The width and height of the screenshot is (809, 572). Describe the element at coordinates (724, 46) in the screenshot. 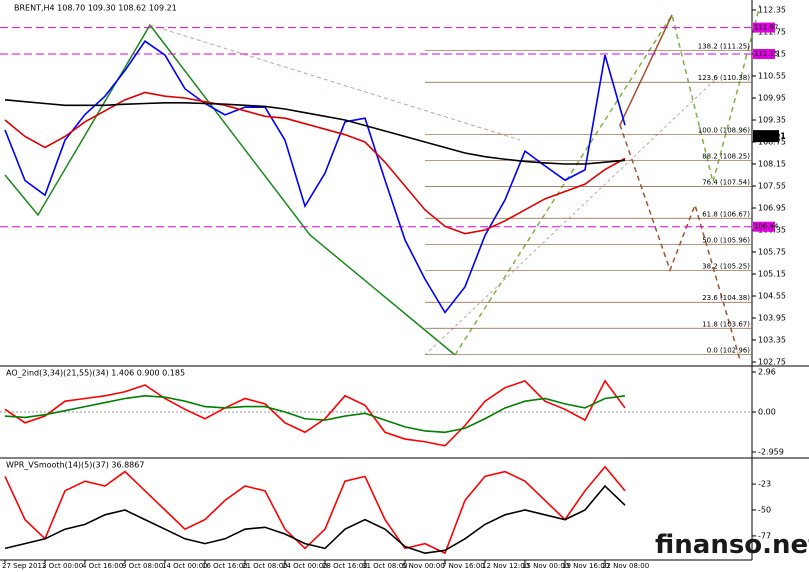

I see `fib-label: 138.2 (111.25)` at that location.